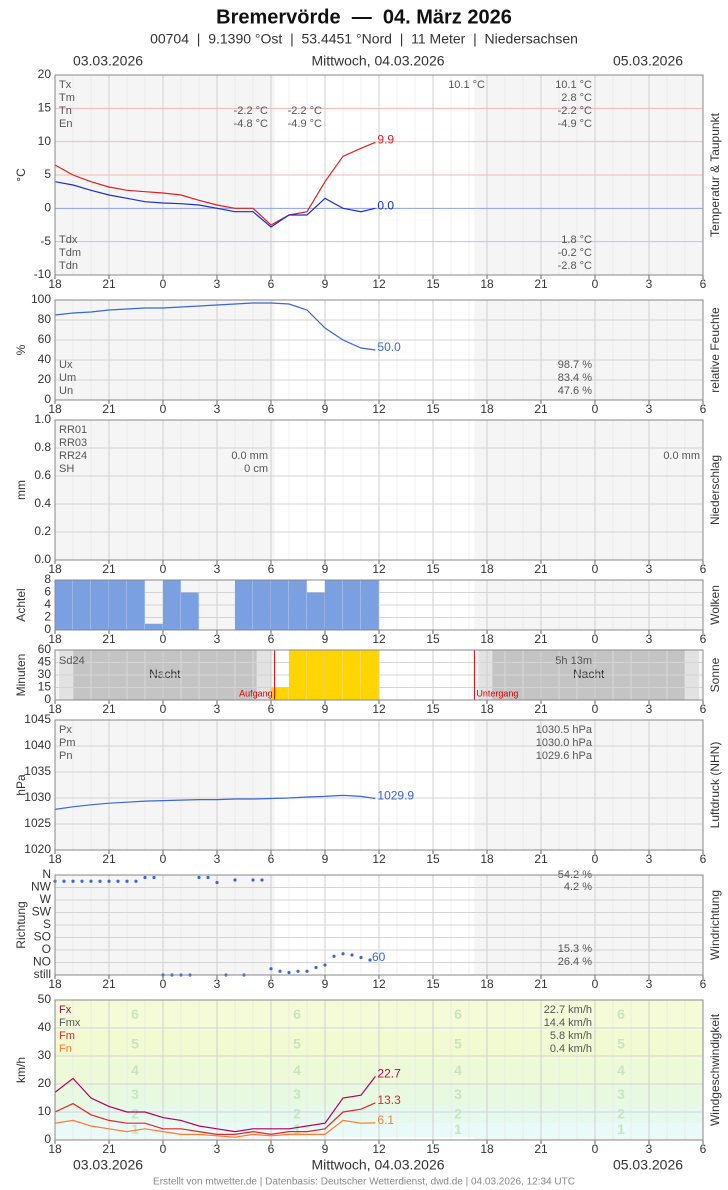 This screenshot has width=728, height=1190. What do you see at coordinates (21, 490) in the screenshot?
I see `y-axis-label: mm` at bounding box center [21, 490].